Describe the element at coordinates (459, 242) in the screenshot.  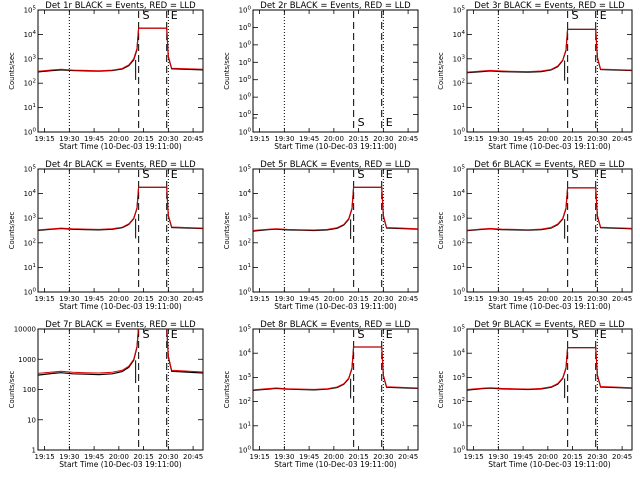
I see `y-tick-label: 102` at that location.